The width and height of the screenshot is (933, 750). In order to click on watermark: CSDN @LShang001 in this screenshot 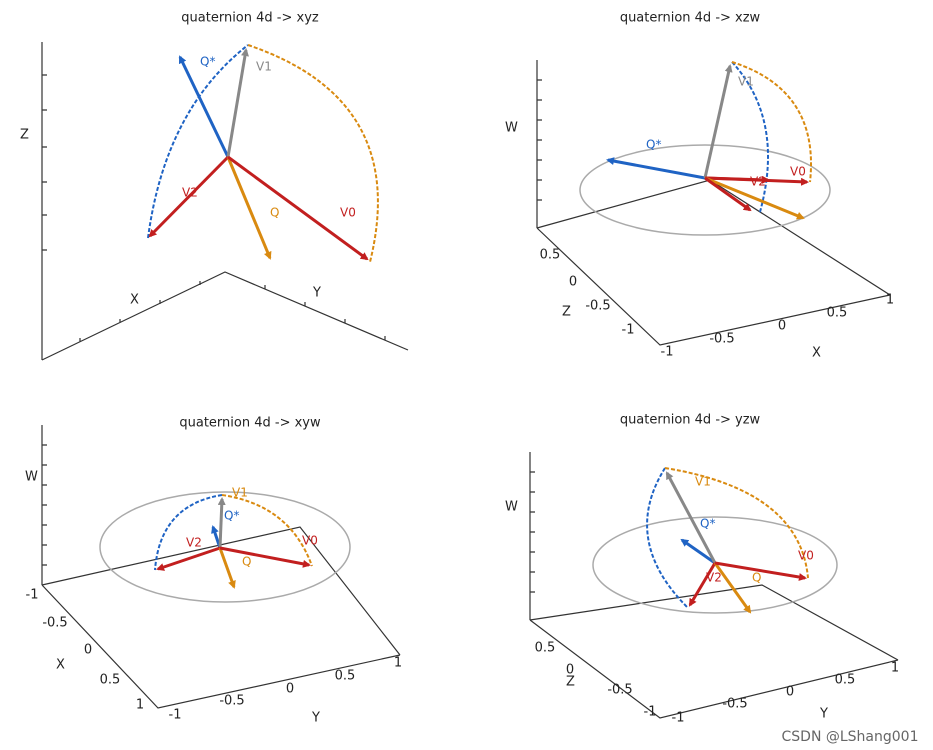, I will do `click(850, 737)`.